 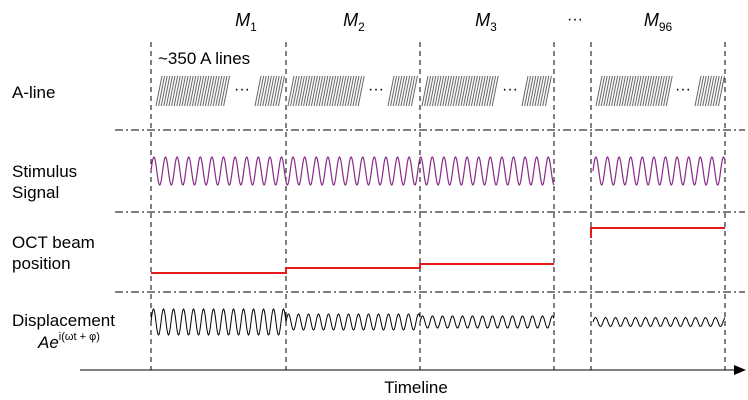 What do you see at coordinates (657, 232) in the screenshot?
I see `beam-position-m96` at bounding box center [657, 232].